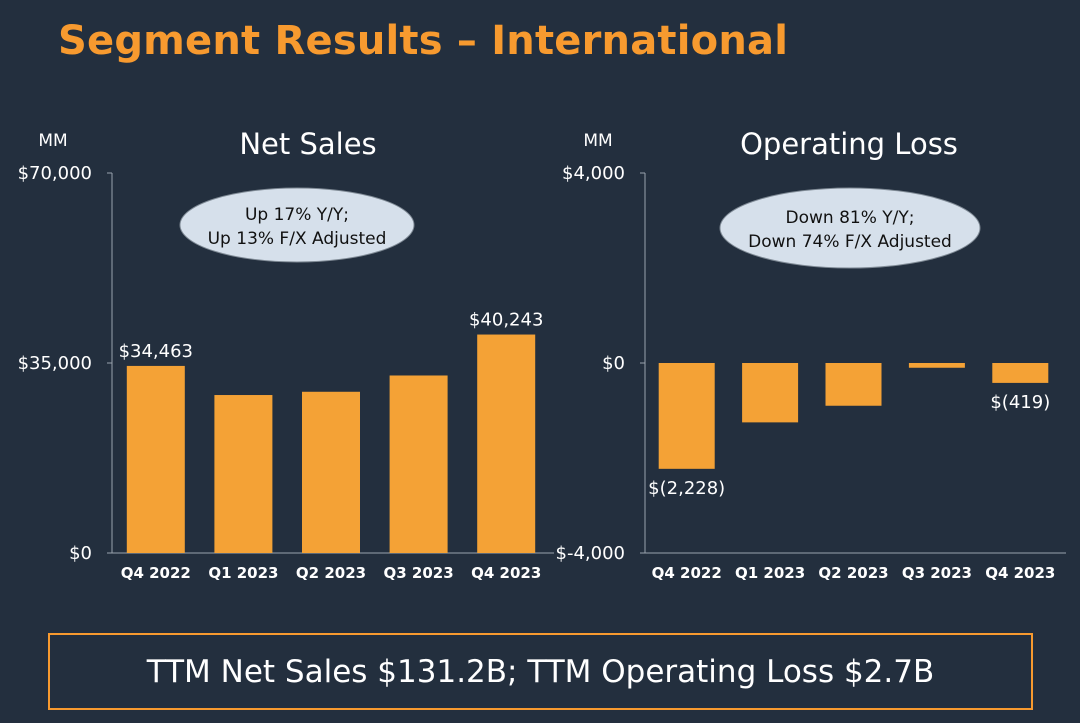 The height and width of the screenshot is (723, 1080). I want to click on operating-loss-callout-text: Down 81% Y/Y;, so click(850, 218).